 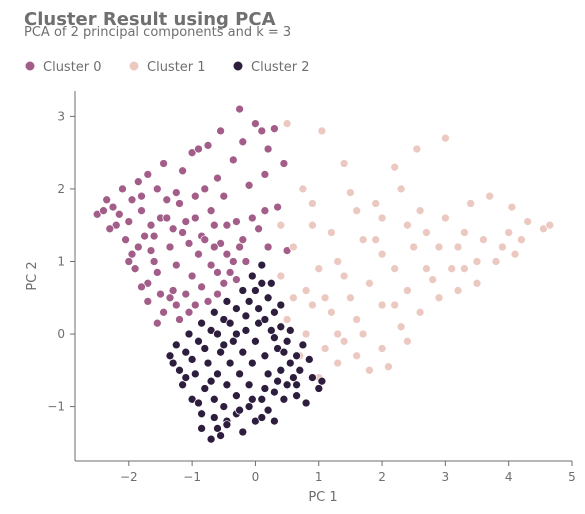 I want to click on y-tick-label-0: −1, so click(x=56, y=407).